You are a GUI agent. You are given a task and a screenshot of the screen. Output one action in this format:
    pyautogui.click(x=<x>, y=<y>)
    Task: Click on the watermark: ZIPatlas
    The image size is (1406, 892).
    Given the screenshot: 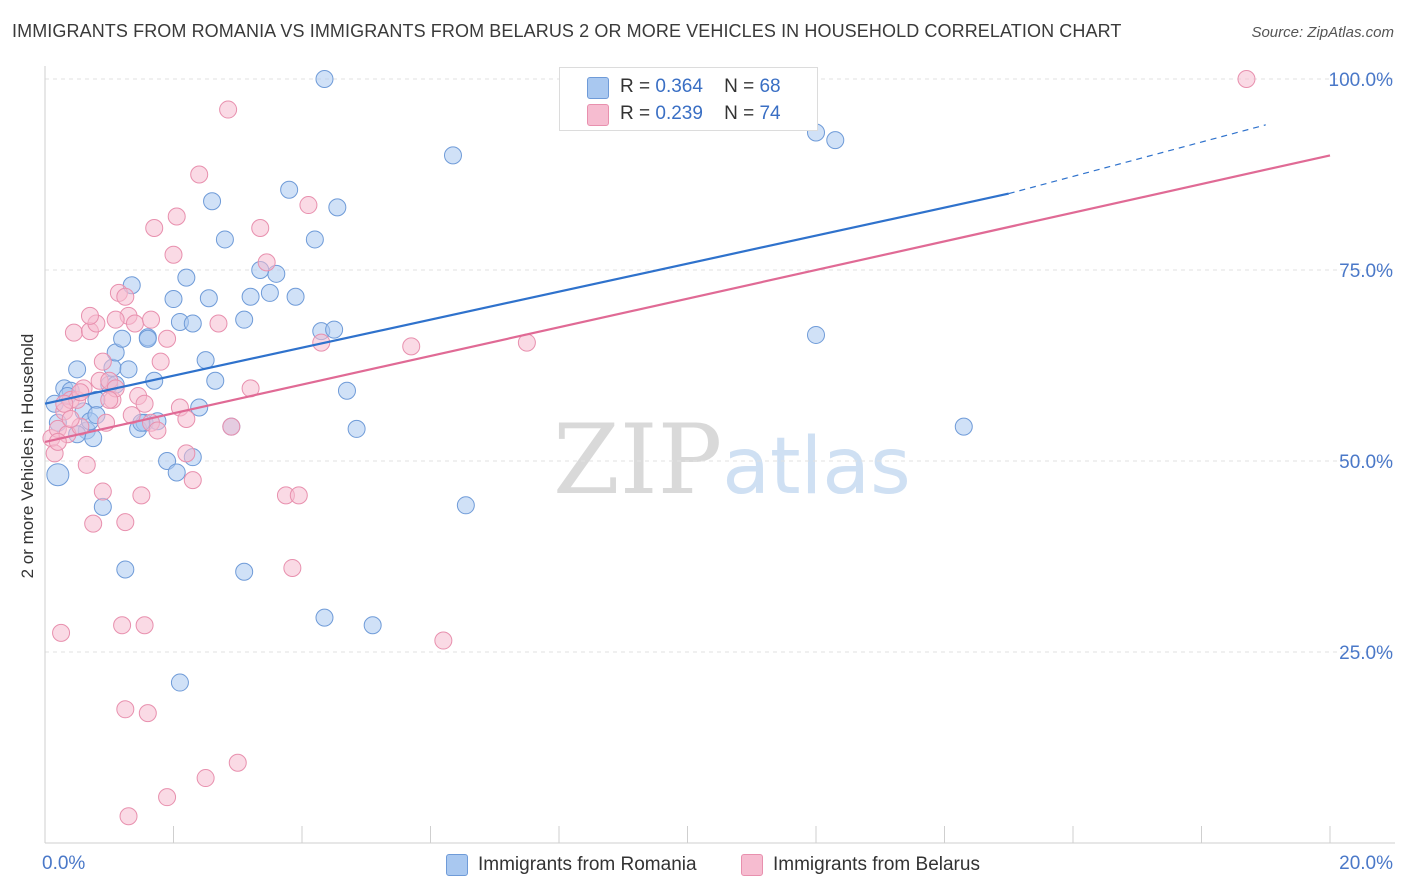 What is the action you would take?
    pyautogui.click(x=732, y=460)
    